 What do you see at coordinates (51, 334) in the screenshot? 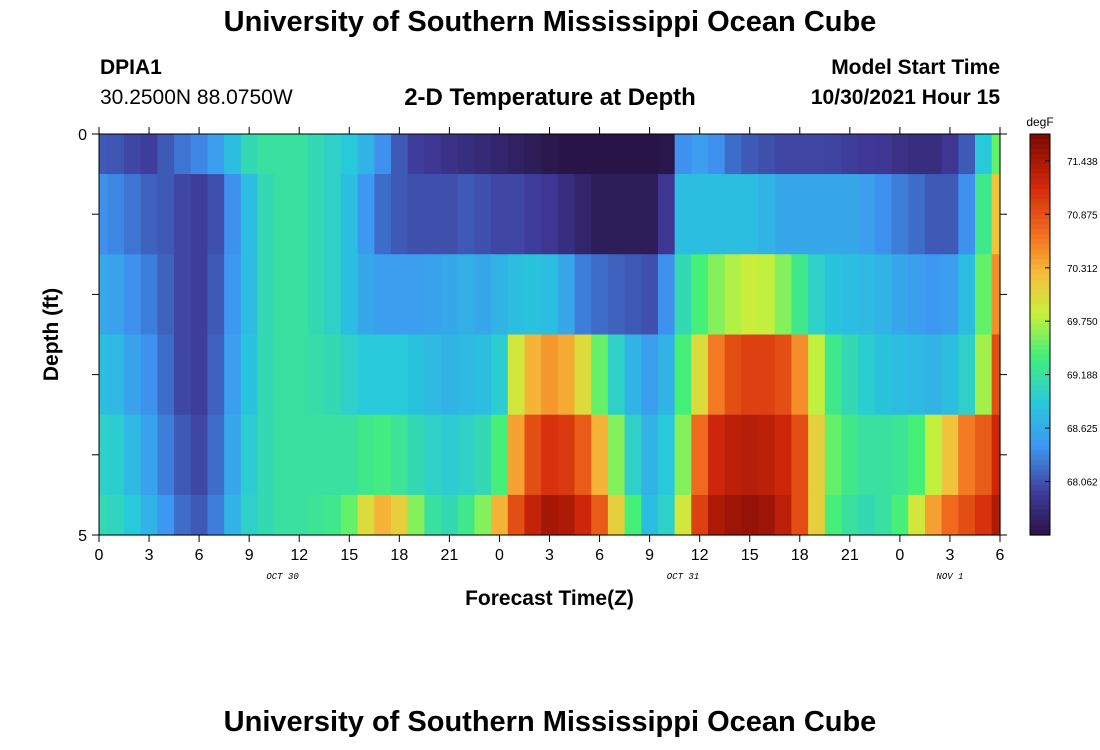
I see `y-axis-label: Depth (ft)` at bounding box center [51, 334].